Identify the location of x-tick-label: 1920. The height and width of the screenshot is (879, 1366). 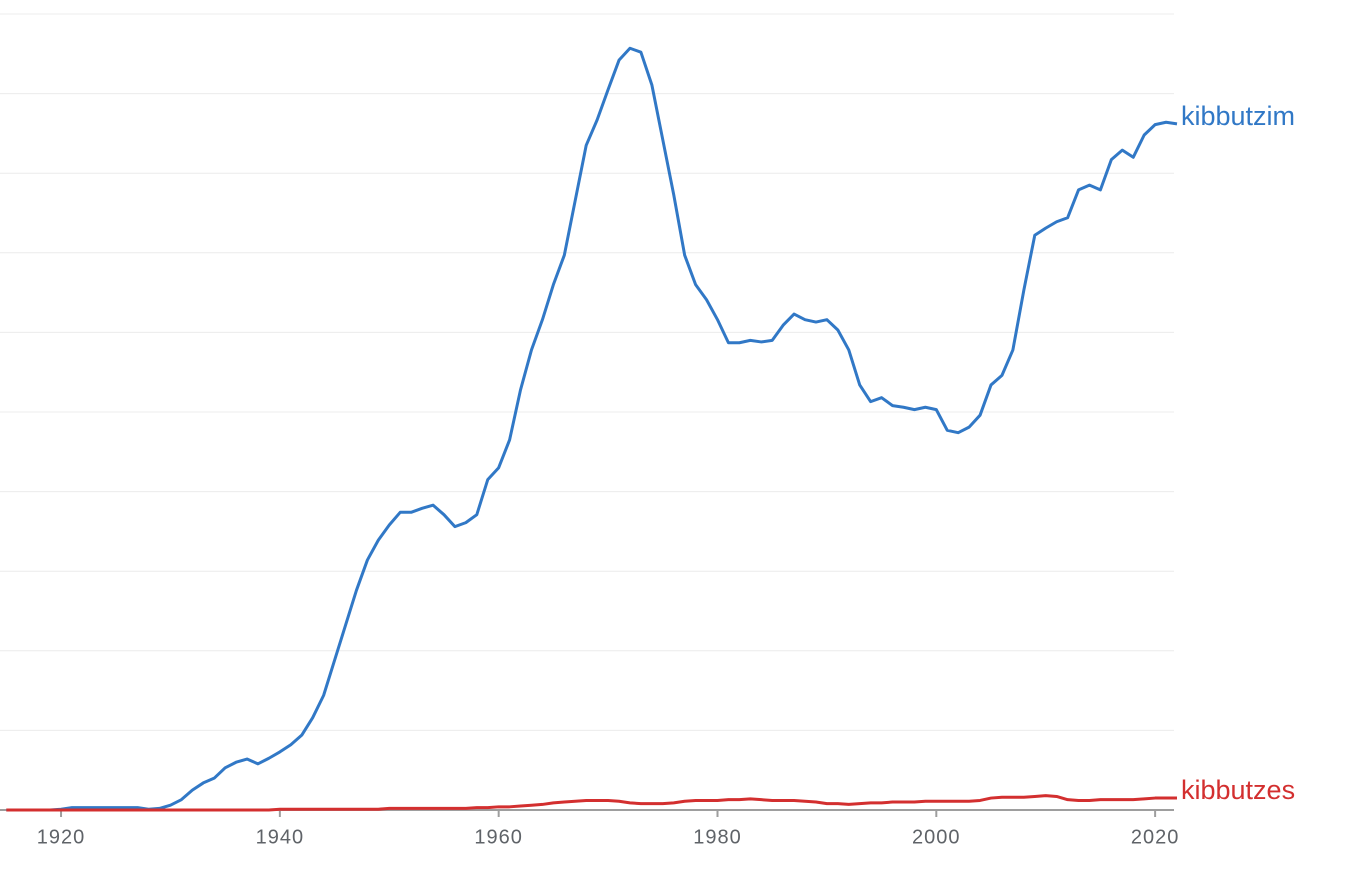
(61, 837).